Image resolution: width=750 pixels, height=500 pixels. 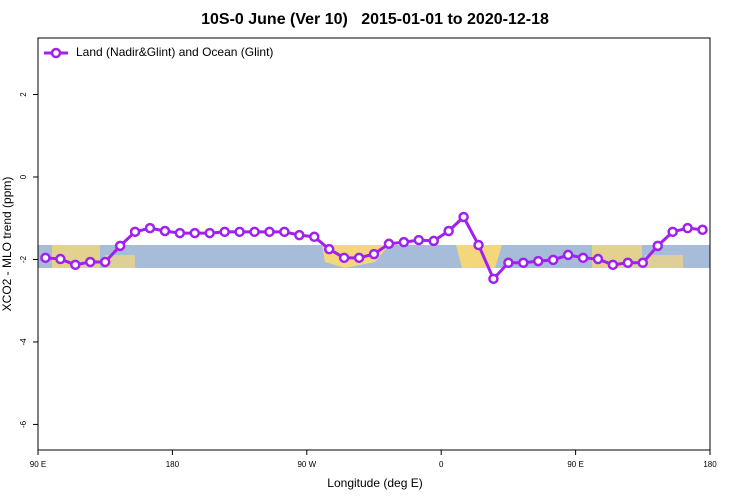 I want to click on legend-marker, so click(x=56, y=53).